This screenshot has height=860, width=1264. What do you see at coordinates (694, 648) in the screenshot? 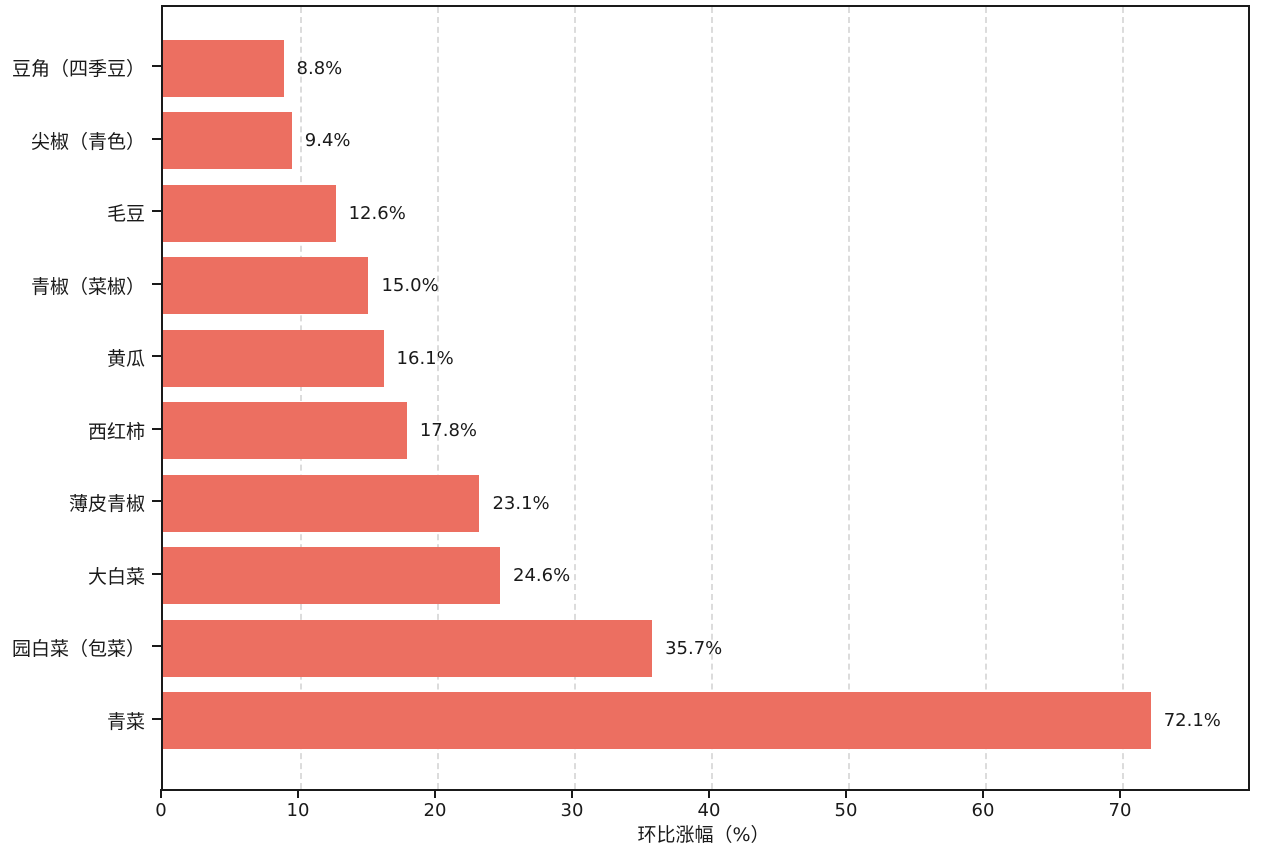
I see `bar-value-label: 35.7%` at bounding box center [694, 648].